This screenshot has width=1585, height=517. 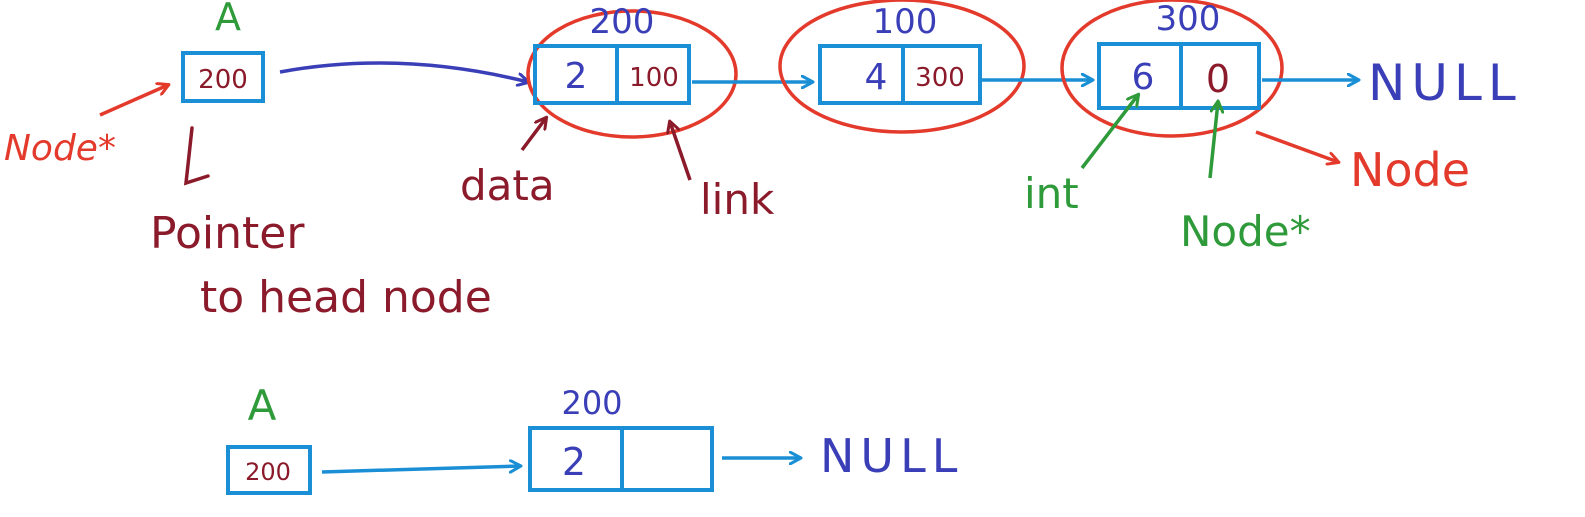 I want to click on data-label: data, so click(x=507, y=185).